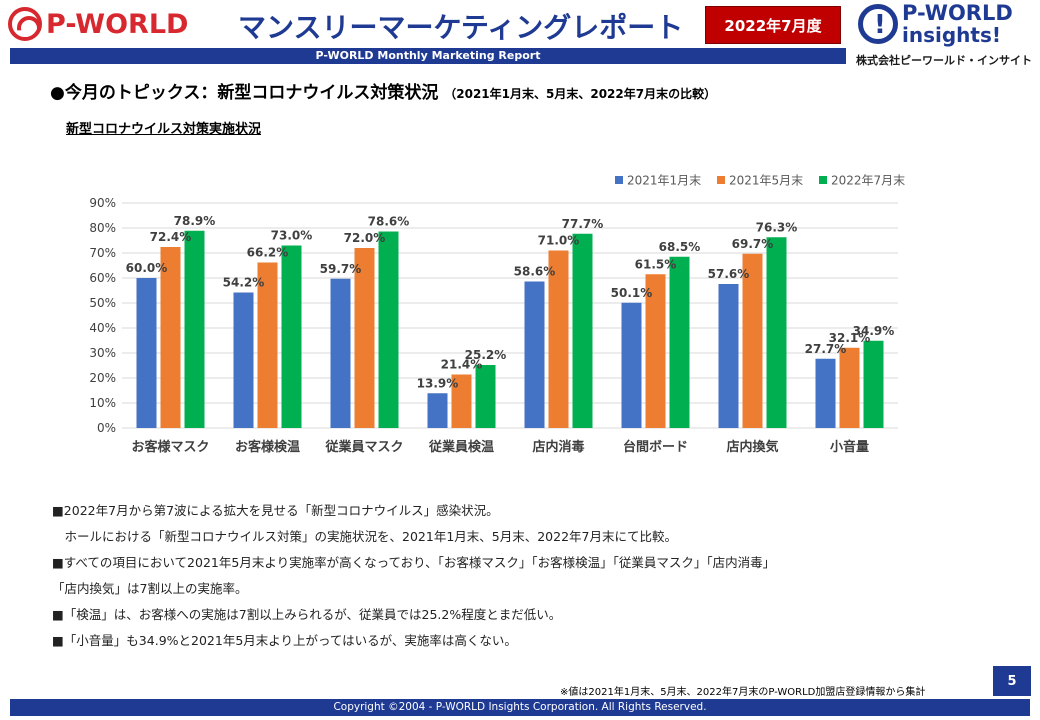 The image size is (1040, 720). Describe the element at coordinates (773, 25) in the screenshot. I see `date-badge: 2022年7月度` at that location.